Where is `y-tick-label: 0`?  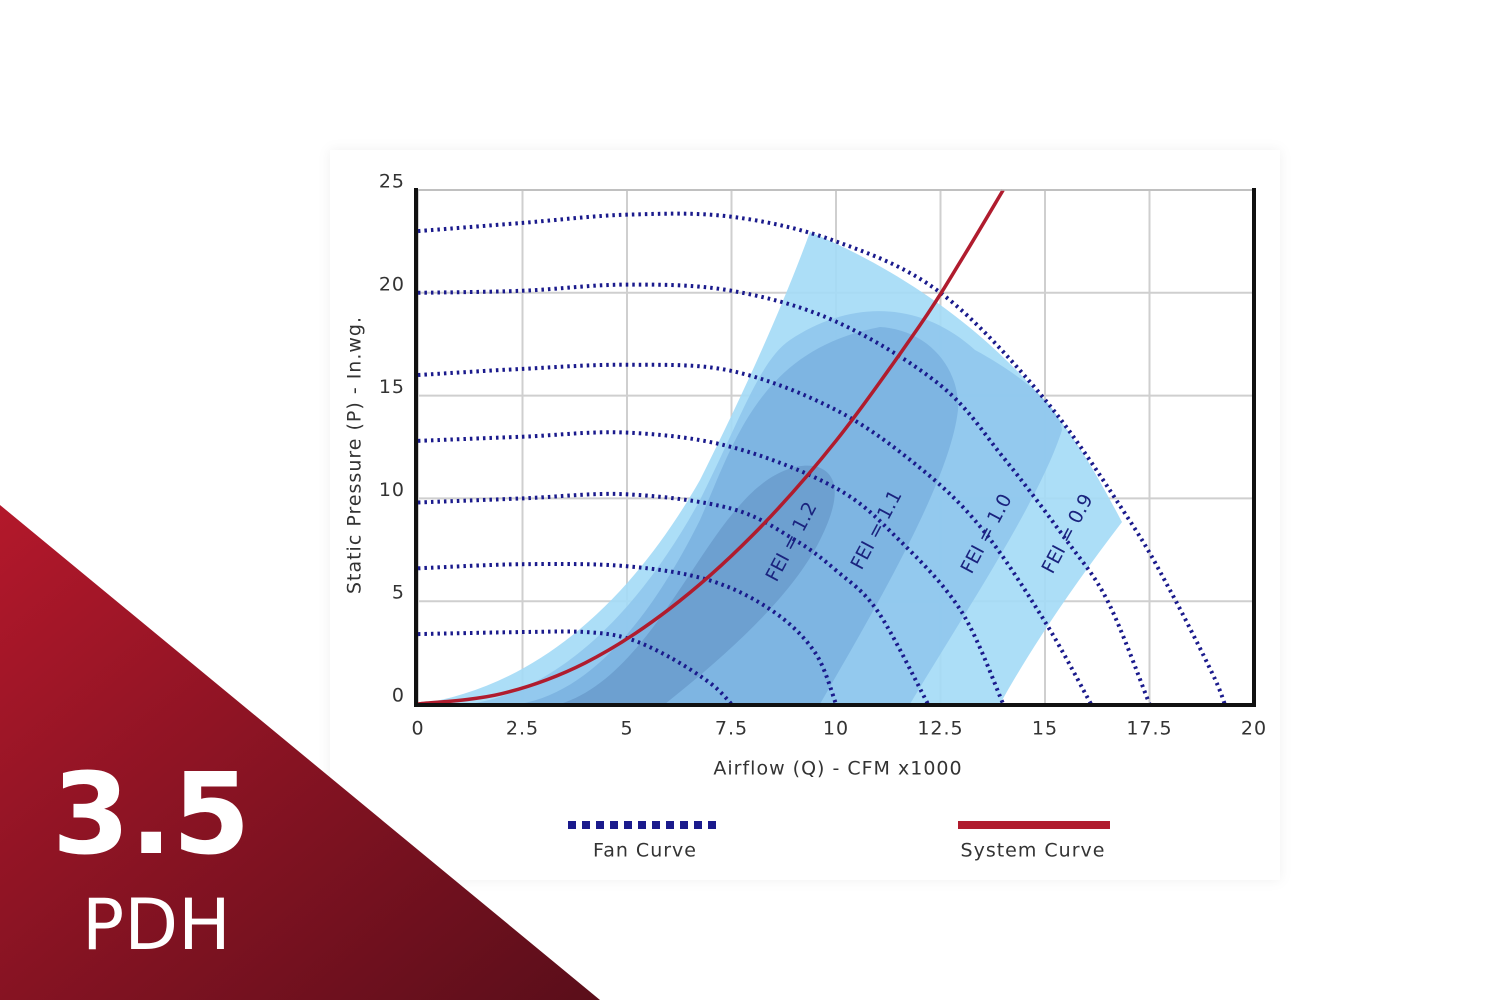
y-tick-label: 0 is located at coordinates (398, 696).